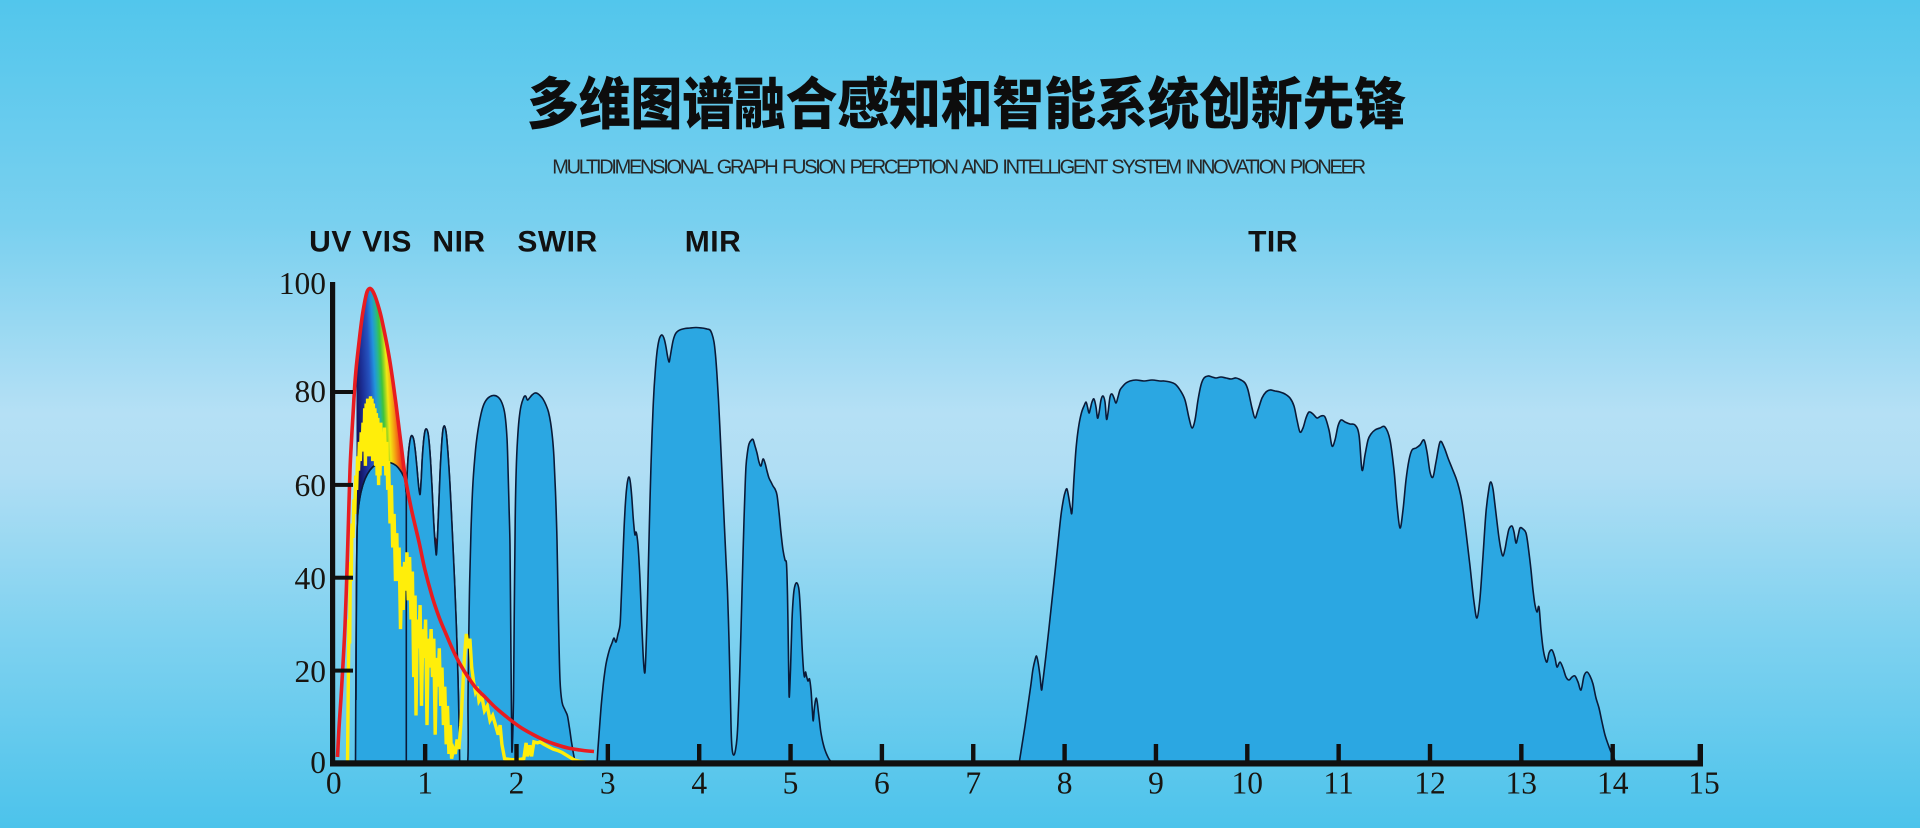 This screenshot has height=828, width=1920. What do you see at coordinates (387, 242) in the screenshot?
I see `svg-text: VIS` at bounding box center [387, 242].